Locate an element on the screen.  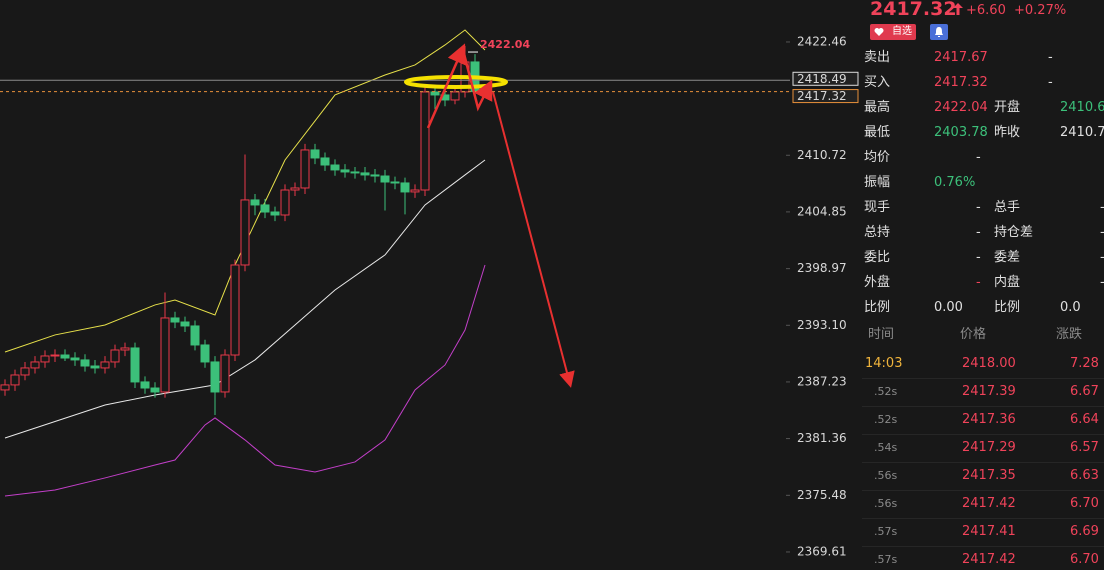
trade-change: 6.64 is located at coordinates (1084, 419).